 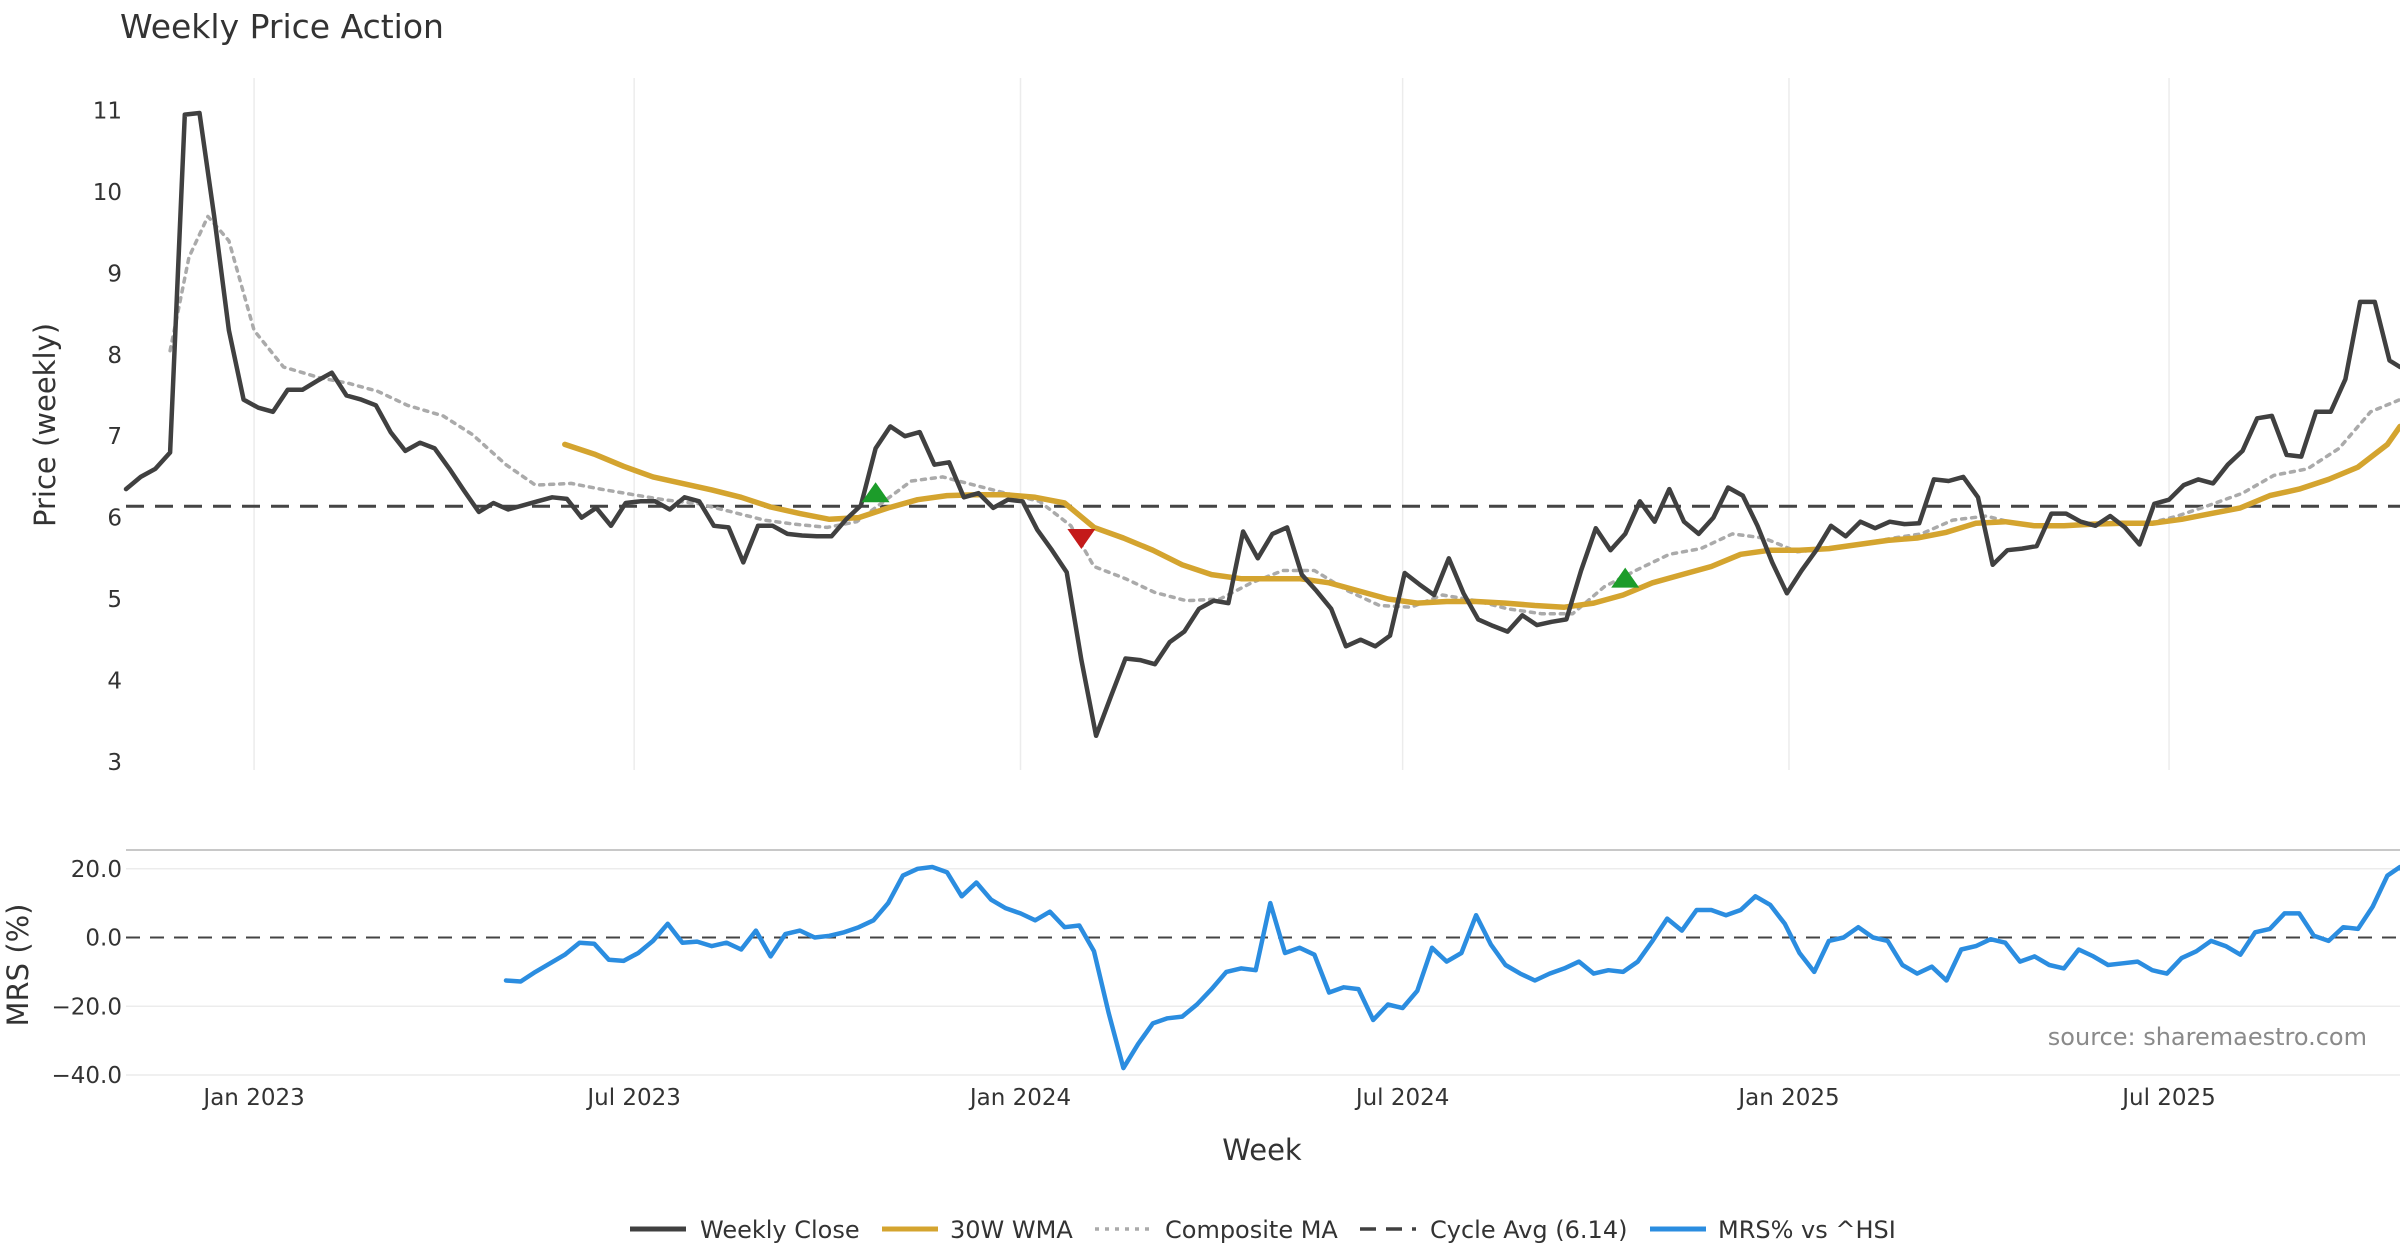 What do you see at coordinates (114, 763) in the screenshot?
I see `price-y-tick-label: 3` at bounding box center [114, 763].